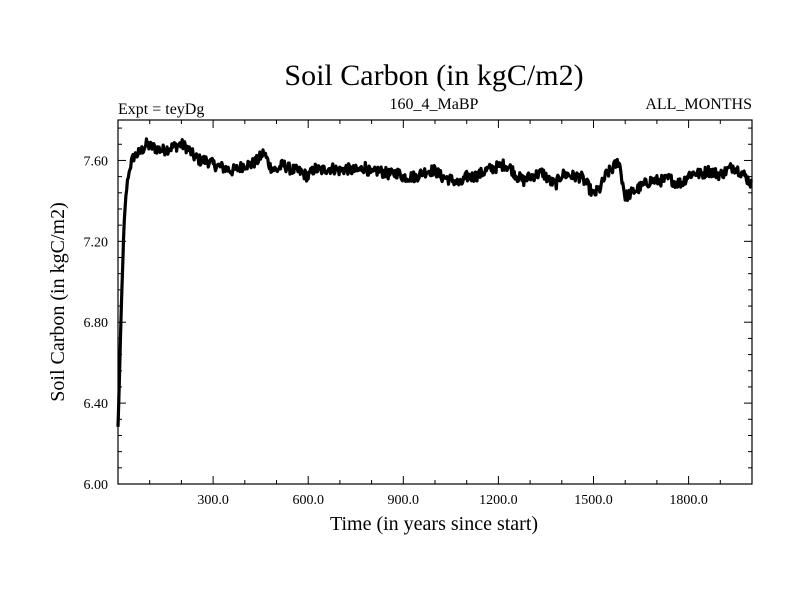 This screenshot has width=800, height=600. Describe the element at coordinates (96, 242) in the screenshot. I see `y-tick-label: 7.20` at that location.